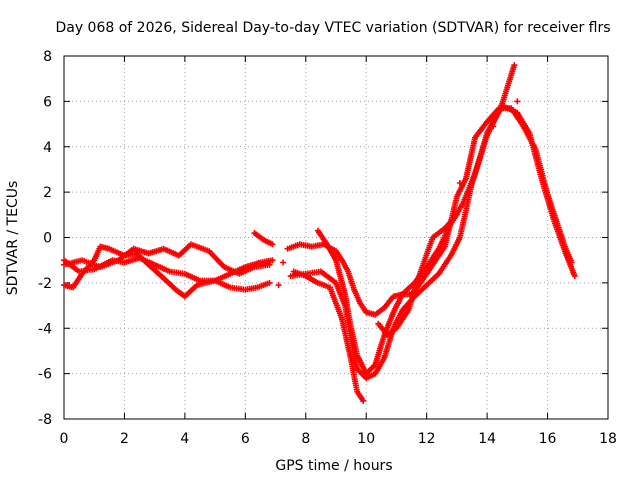 The width and height of the screenshot is (640, 480). Describe the element at coordinates (305, 439) in the screenshot. I see `x-tick-label: 8` at that location.